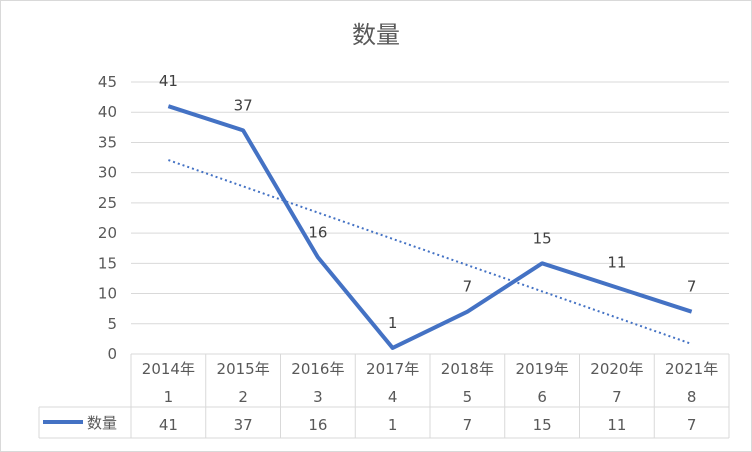  What do you see at coordinates (691, 369) in the screenshot?
I see `x-tick-label-year: 2021年` at bounding box center [691, 369].